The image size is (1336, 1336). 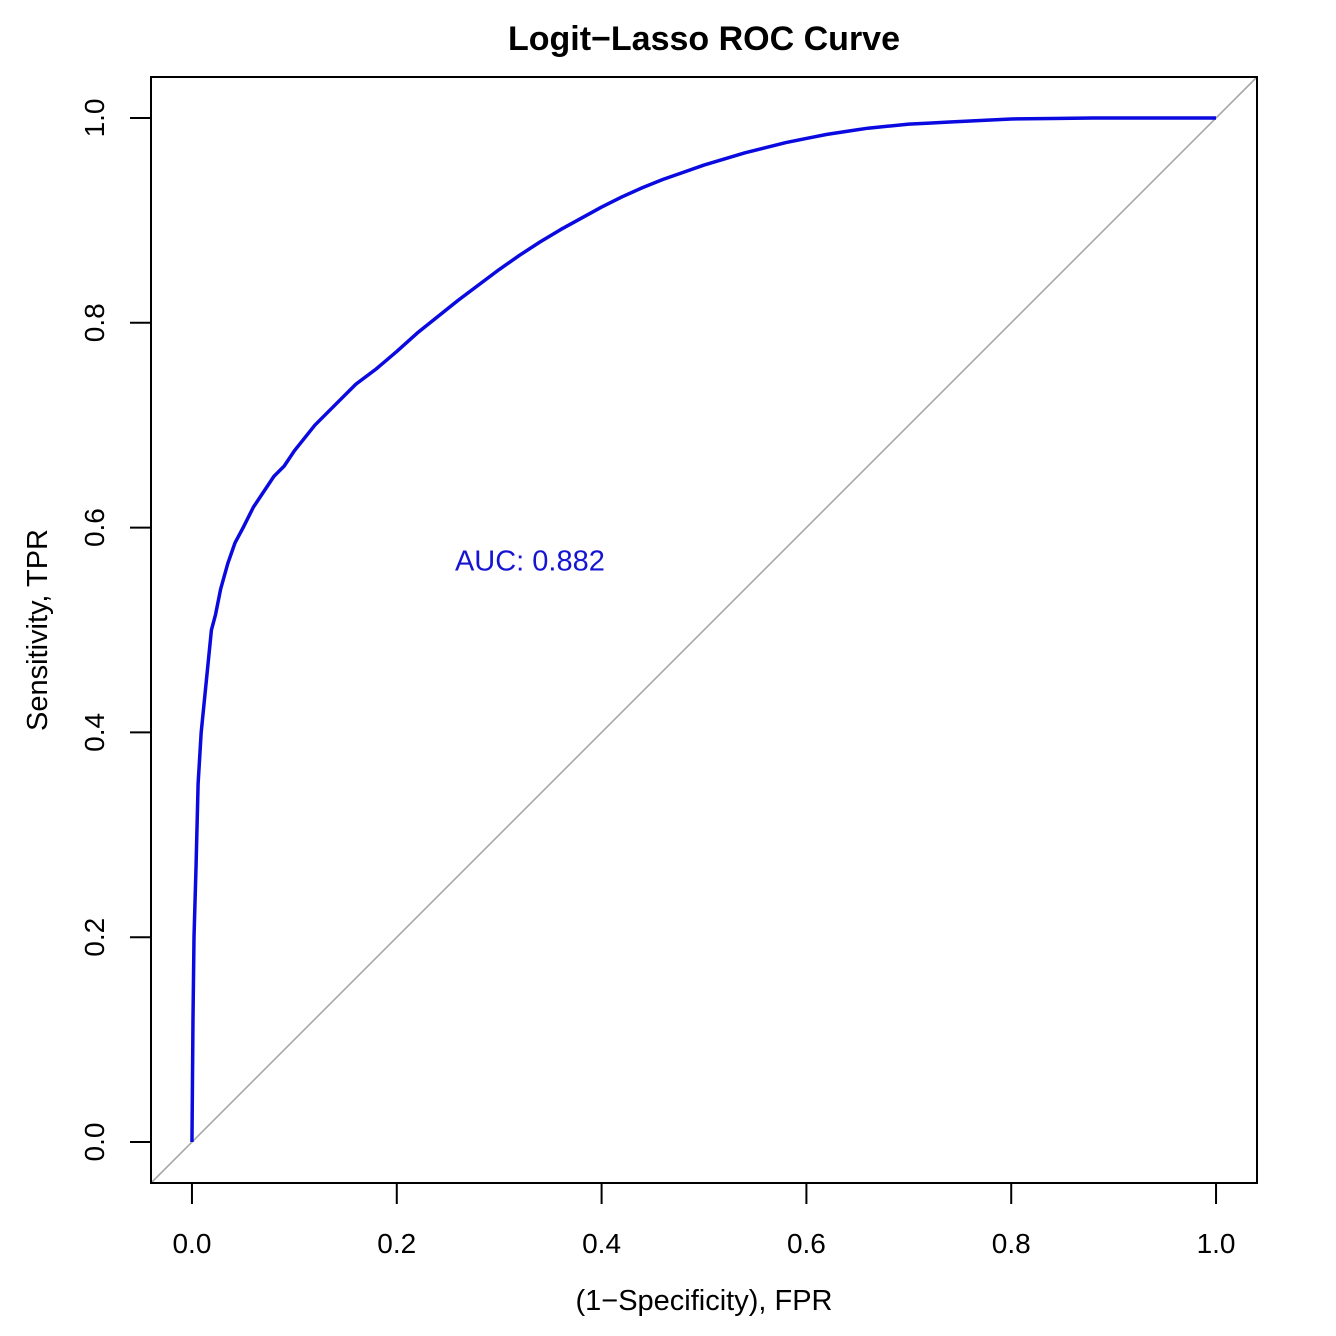 What do you see at coordinates (94, 937) in the screenshot?
I see `y-tick-label: 0.2` at bounding box center [94, 937].